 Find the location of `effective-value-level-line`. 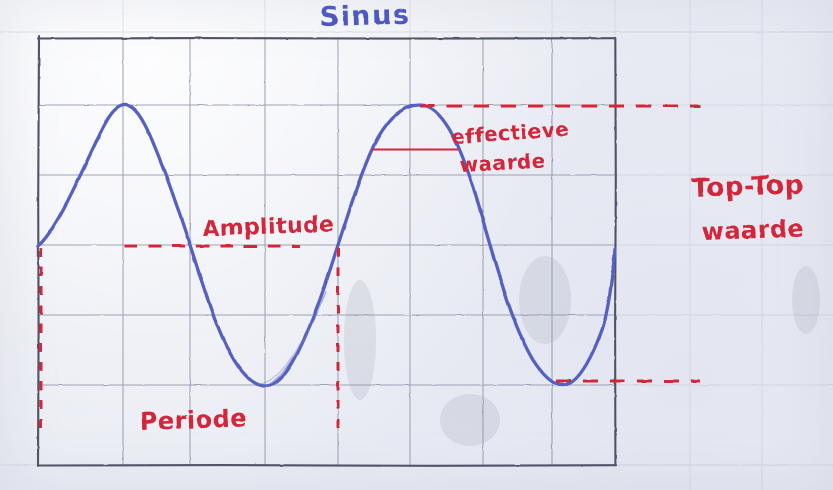

effective-value-level-line is located at coordinates (415, 149).